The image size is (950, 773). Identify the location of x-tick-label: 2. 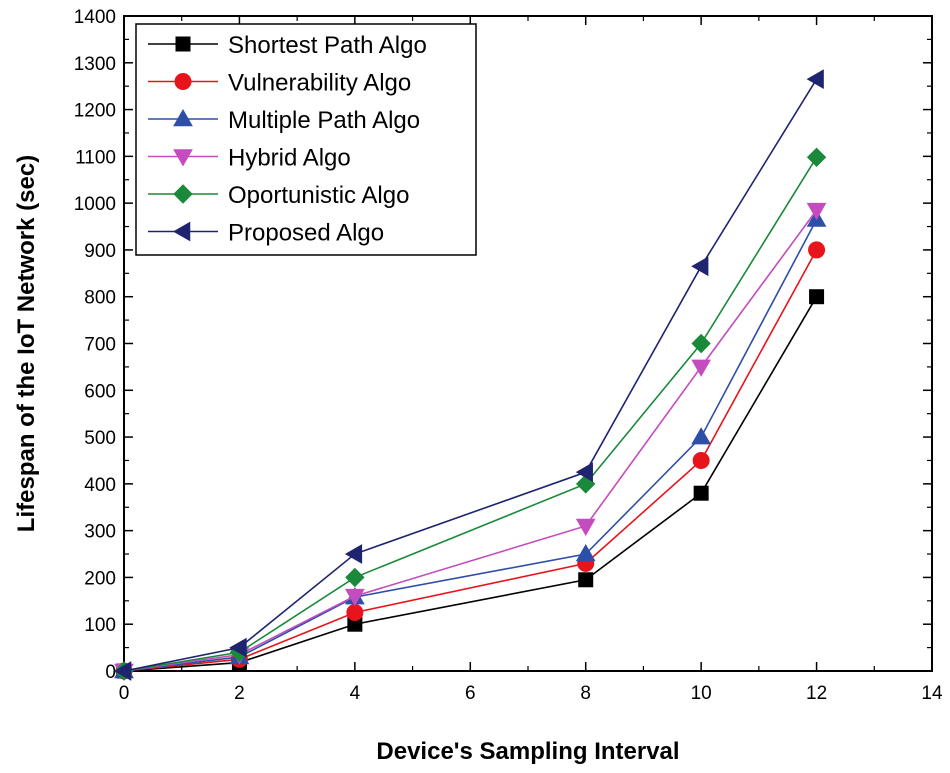
(239, 693).